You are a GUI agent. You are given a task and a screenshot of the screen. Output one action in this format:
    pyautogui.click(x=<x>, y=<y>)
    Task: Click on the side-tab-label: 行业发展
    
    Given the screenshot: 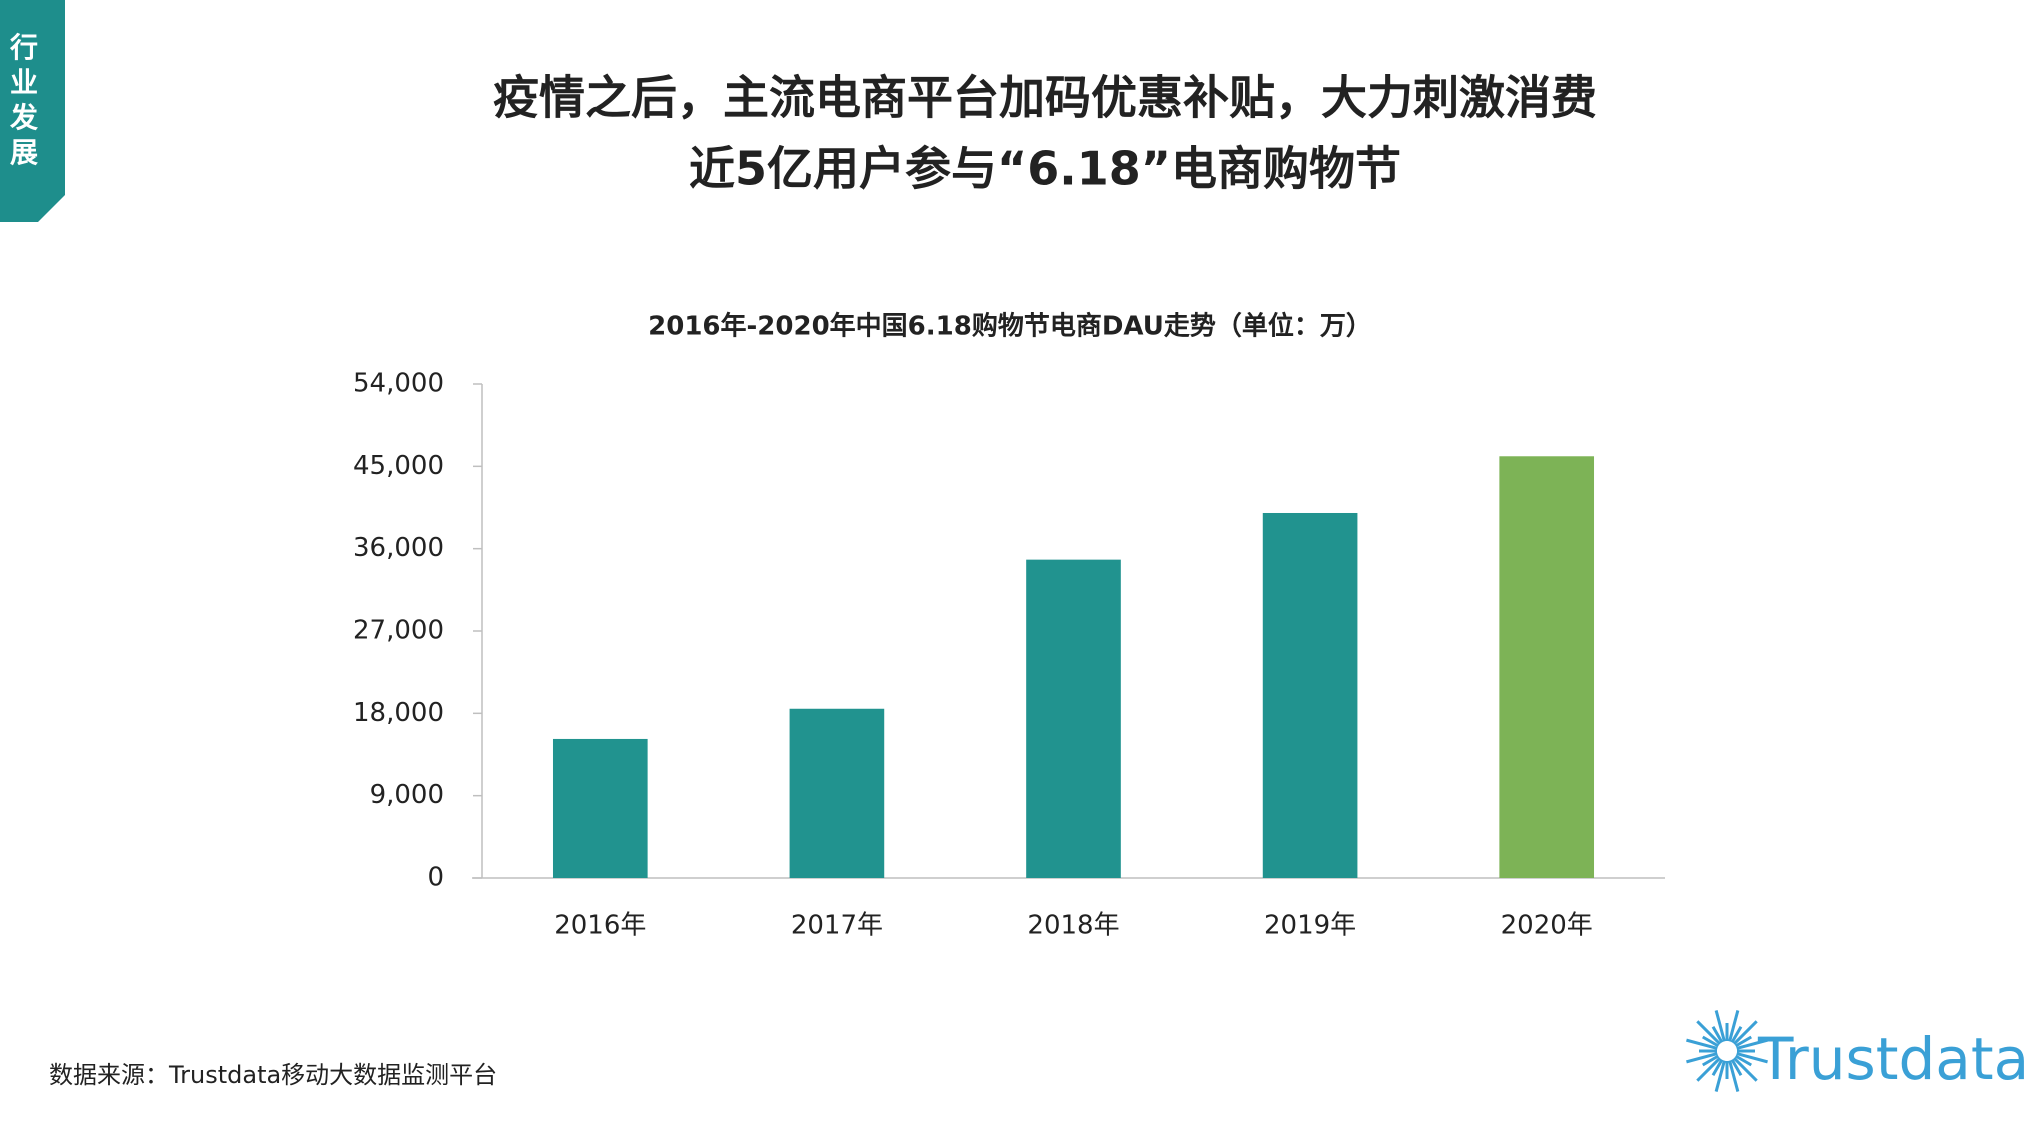 What is the action you would take?
    pyautogui.click(x=23, y=100)
    